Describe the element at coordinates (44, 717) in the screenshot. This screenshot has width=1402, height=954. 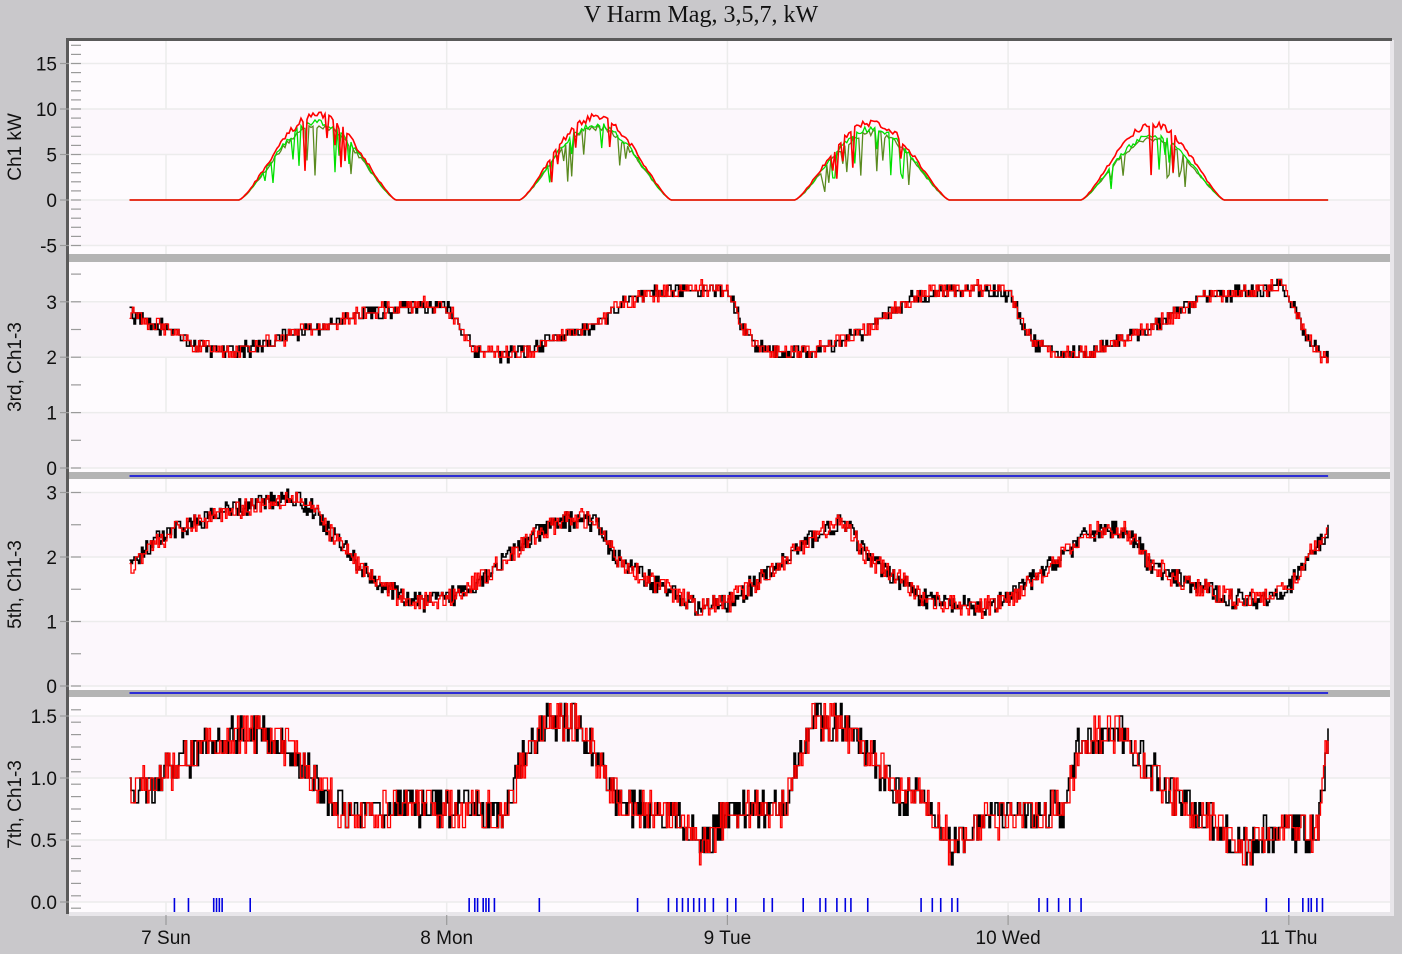
I see `y-tick-label: 1.5` at that location.